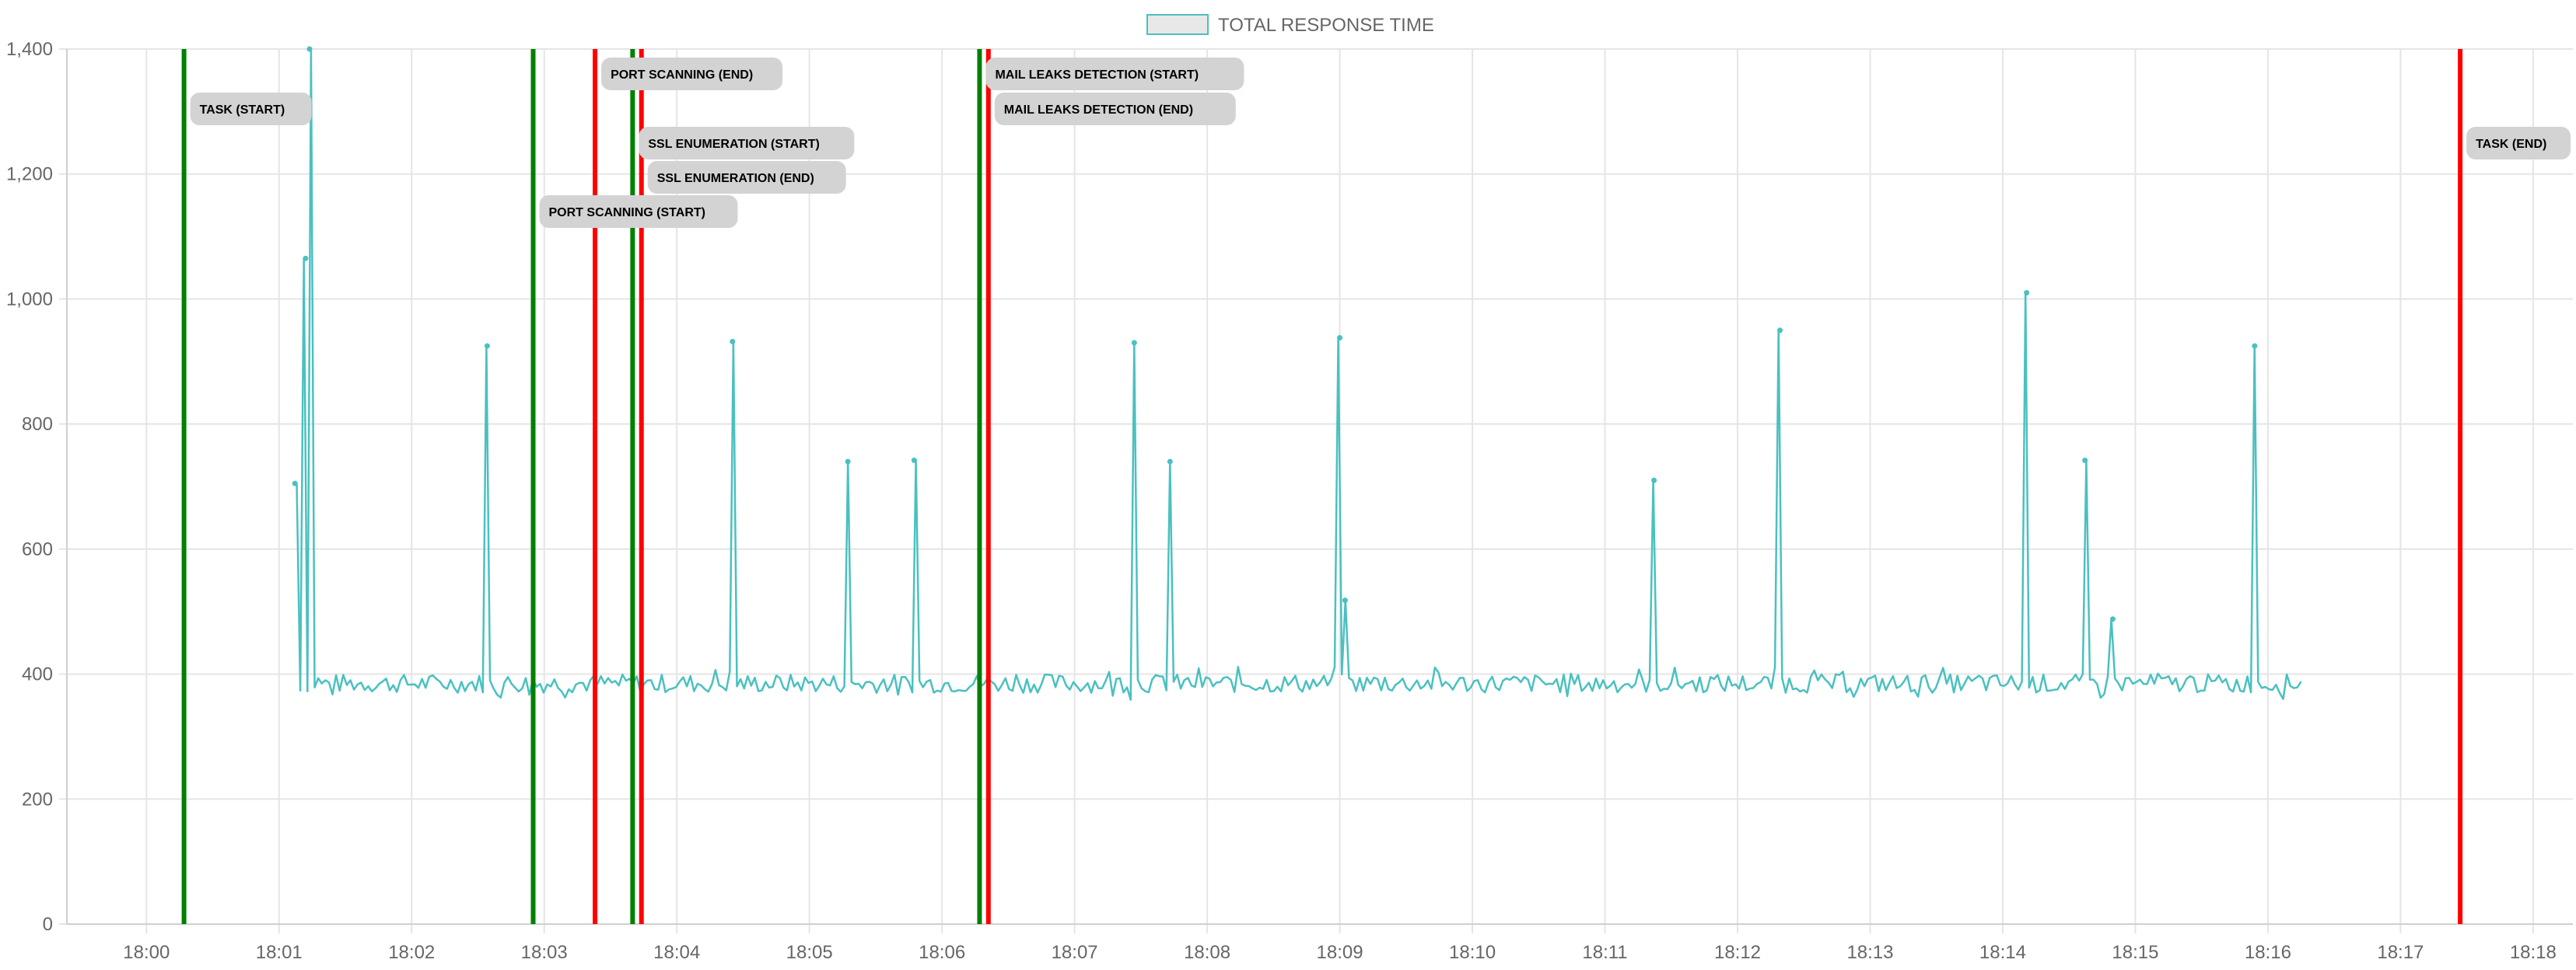 Image resolution: width=2576 pixels, height=970 pixels. Describe the element at coordinates (1738, 953) in the screenshot. I see `x-tick-label: 18:12` at that location.